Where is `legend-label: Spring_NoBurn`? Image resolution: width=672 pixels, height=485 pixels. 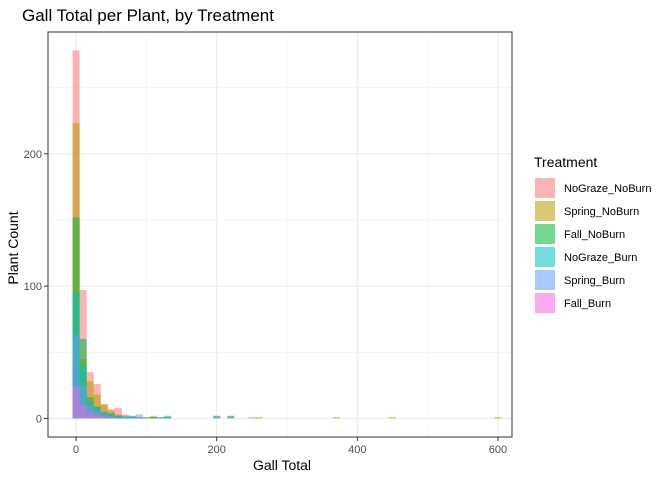
legend-label: Spring_NoBurn is located at coordinates (601, 212).